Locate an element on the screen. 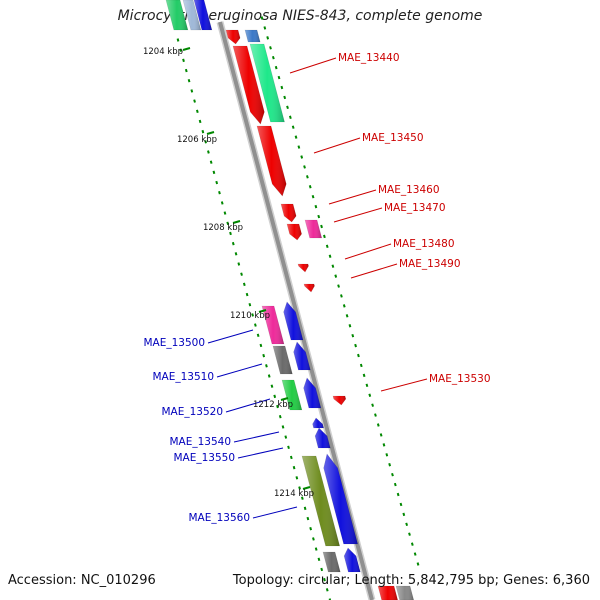 The width and height of the screenshot is (600, 600). gene-feature-mae-13500-pink-shade is located at coordinates (273, 325).